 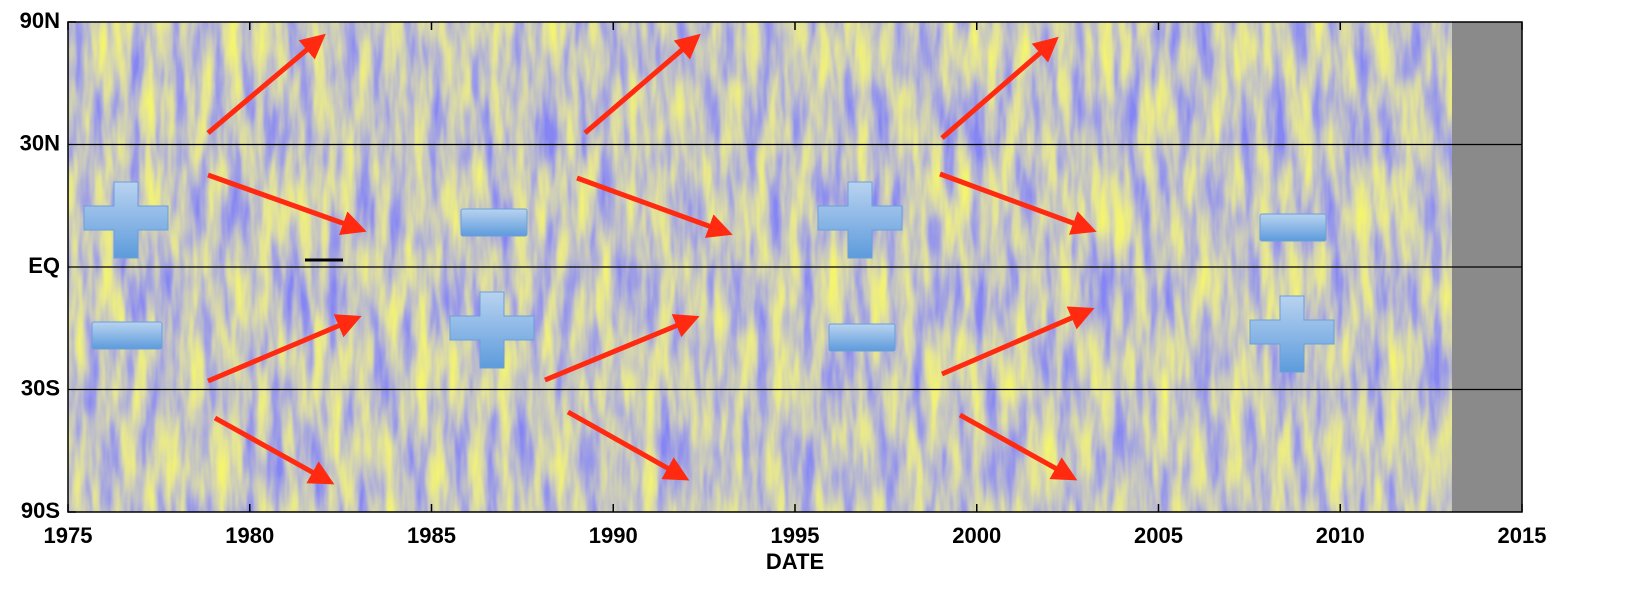 I want to click on x-tick-label: 2005, so click(x=1158, y=535).